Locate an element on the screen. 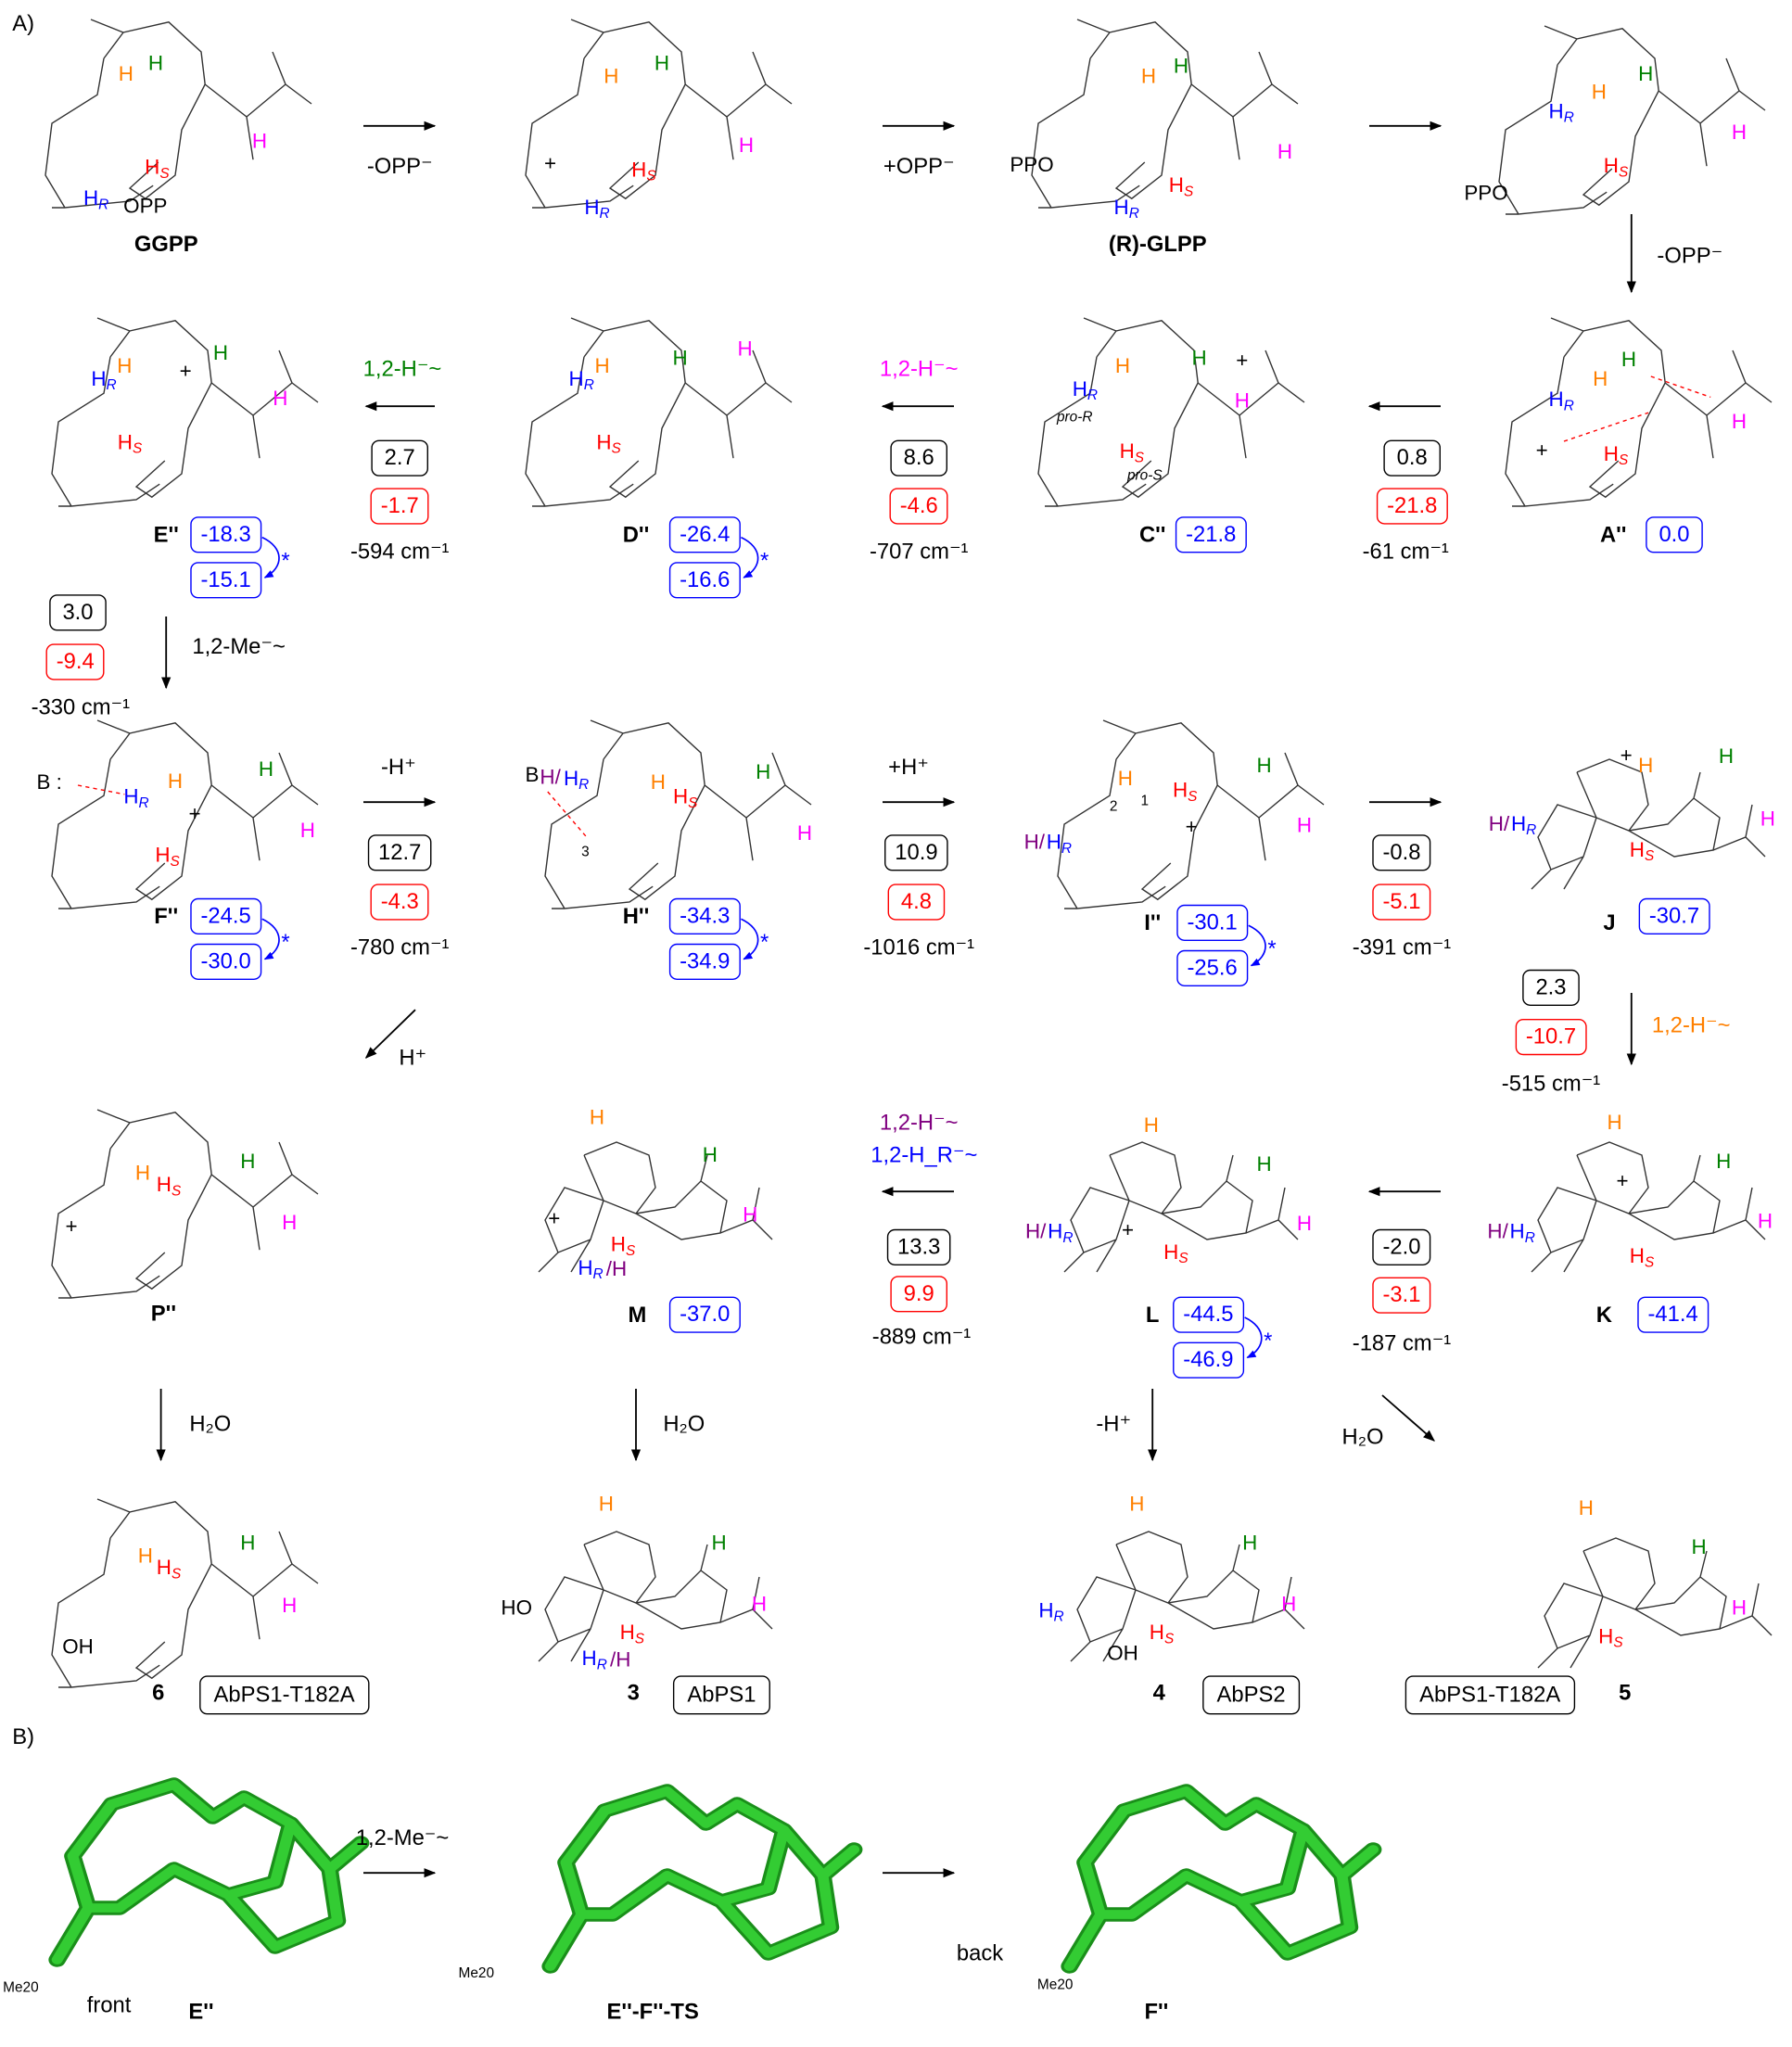 This screenshot has width=1792, height=2047. relative-energy-box: -26.4 is located at coordinates (704, 534).